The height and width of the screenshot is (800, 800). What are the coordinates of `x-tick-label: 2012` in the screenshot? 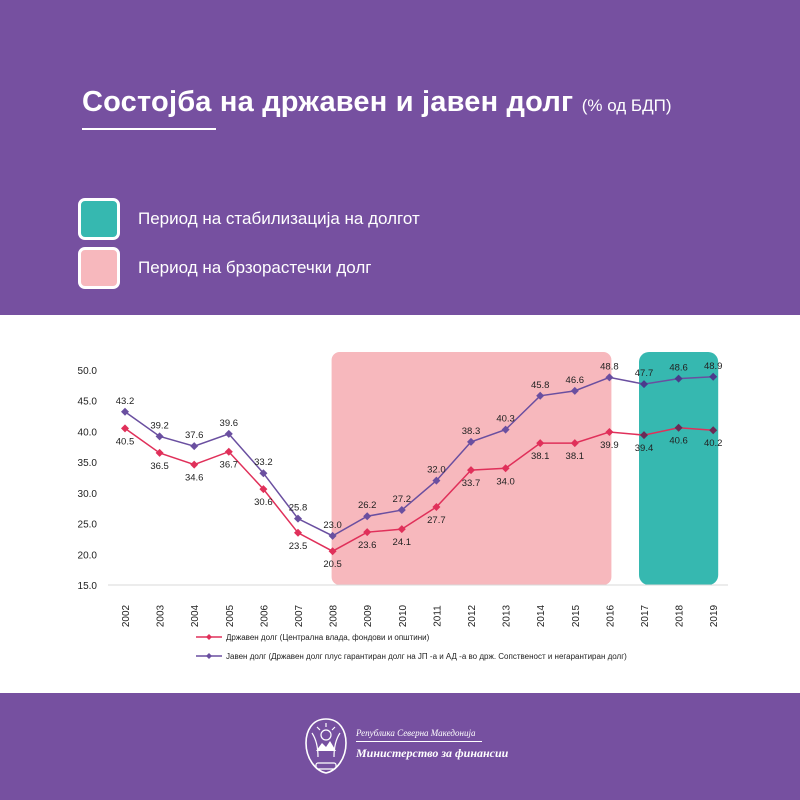 It's located at (472, 615).